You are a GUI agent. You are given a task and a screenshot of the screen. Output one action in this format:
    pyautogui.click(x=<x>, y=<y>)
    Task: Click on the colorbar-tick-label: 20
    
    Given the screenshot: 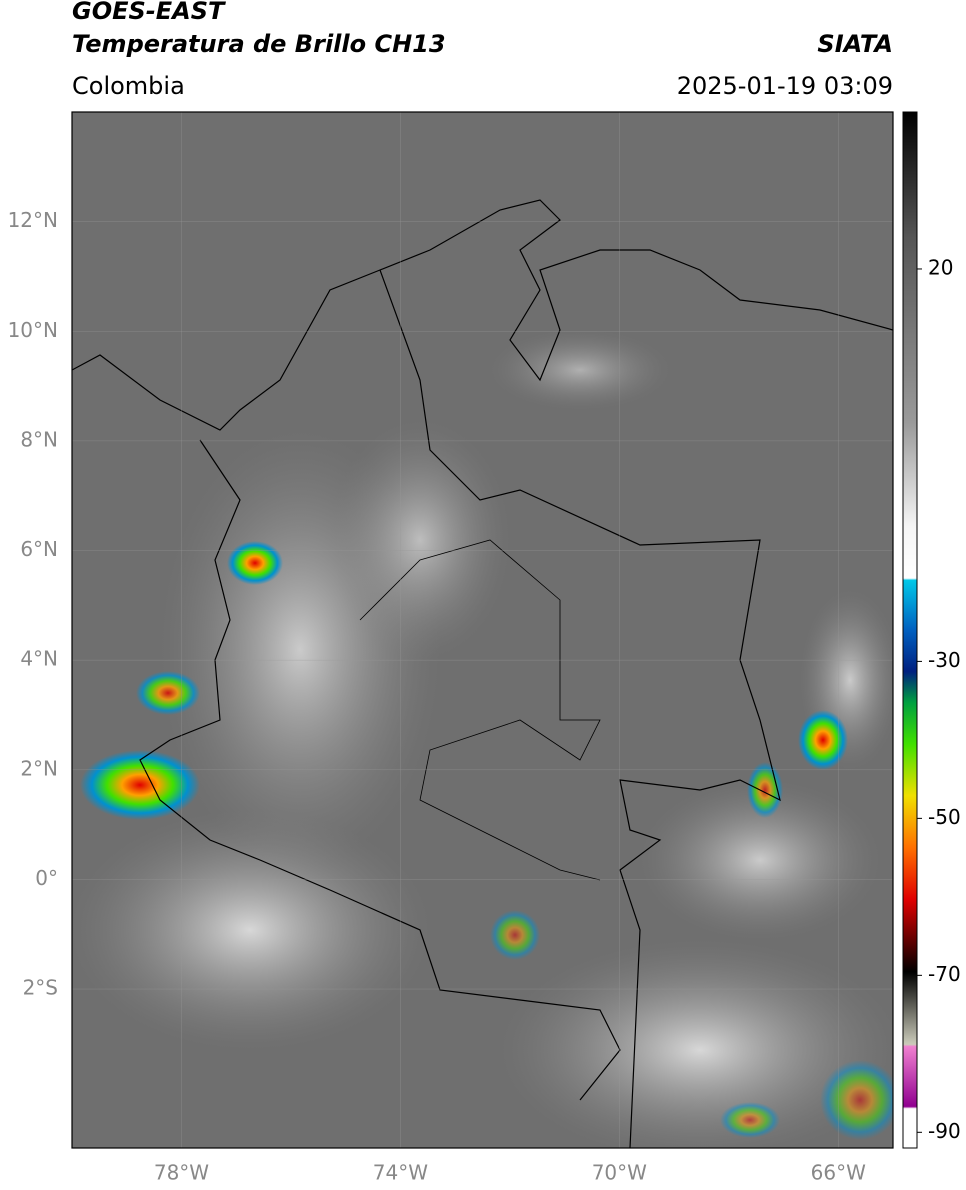 What is the action you would take?
    pyautogui.click(x=940, y=267)
    